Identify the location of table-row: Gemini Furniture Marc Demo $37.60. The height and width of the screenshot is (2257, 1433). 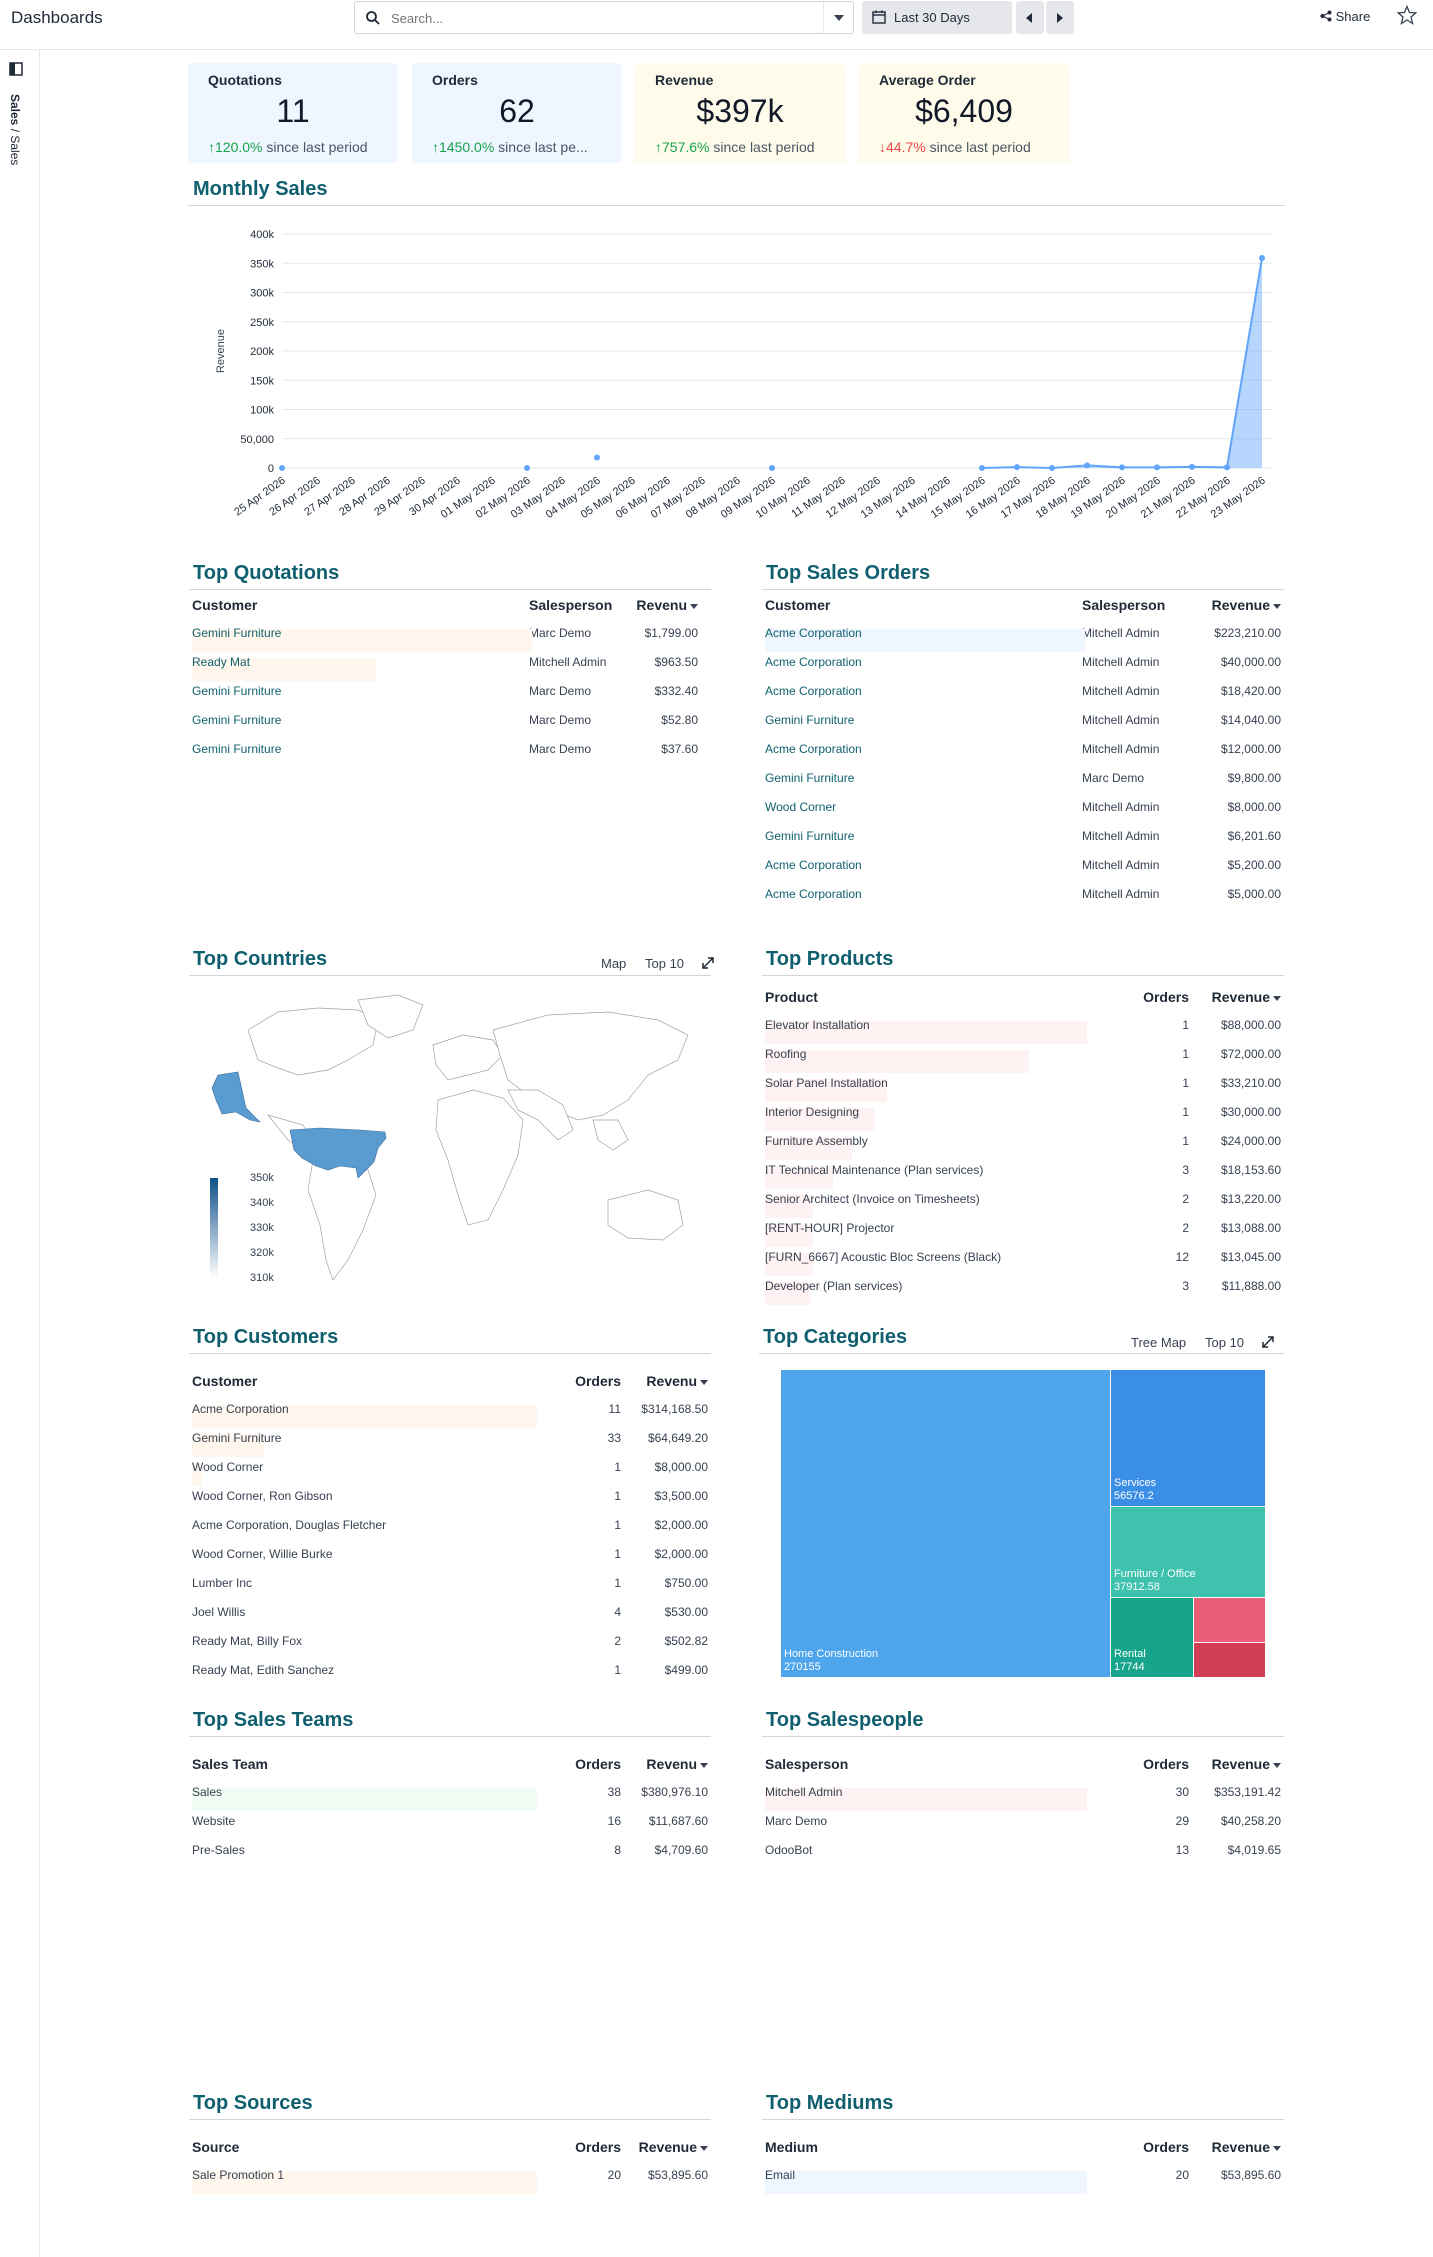
(445, 748).